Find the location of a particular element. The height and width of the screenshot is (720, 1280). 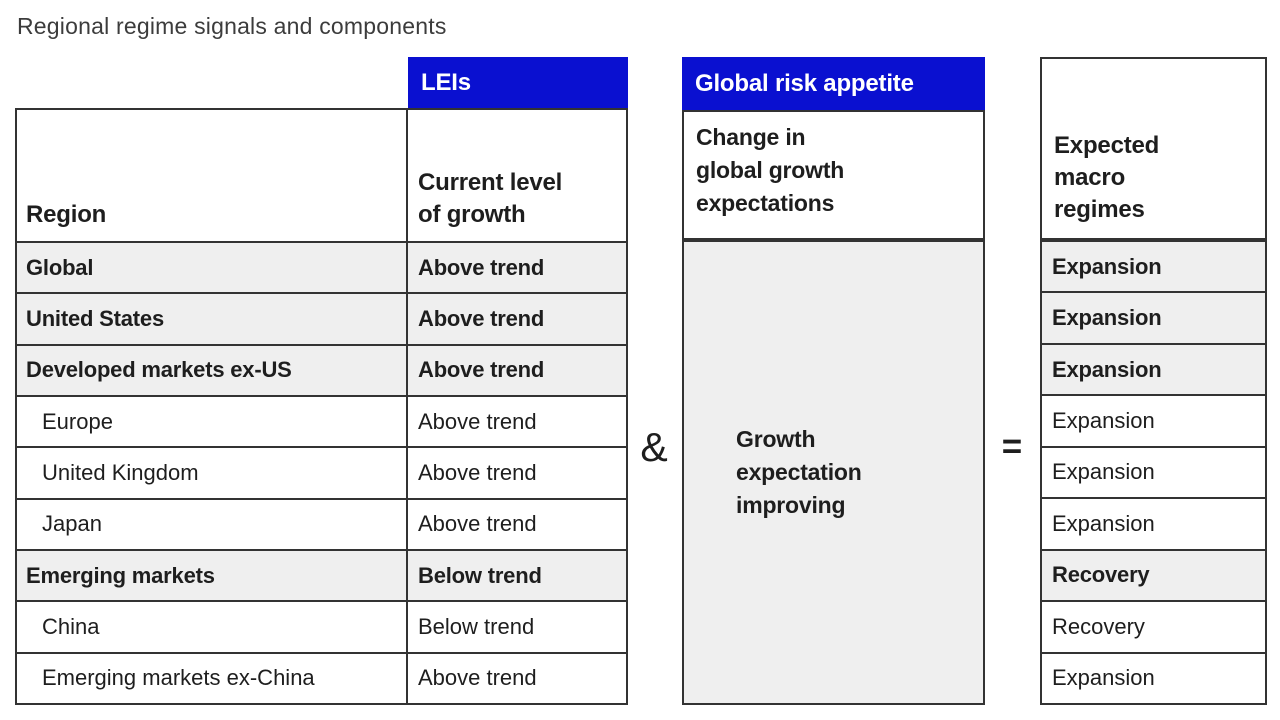

region-column-header-cell: Region is located at coordinates (212, 175).